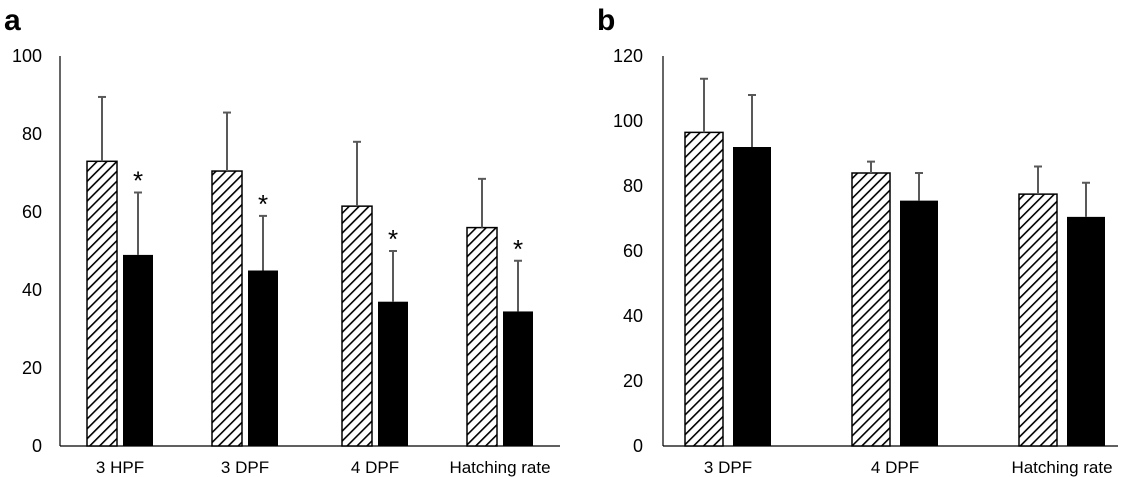 The image size is (1134, 477). What do you see at coordinates (606, 20) in the screenshot?
I see `panel-letter: b` at bounding box center [606, 20].